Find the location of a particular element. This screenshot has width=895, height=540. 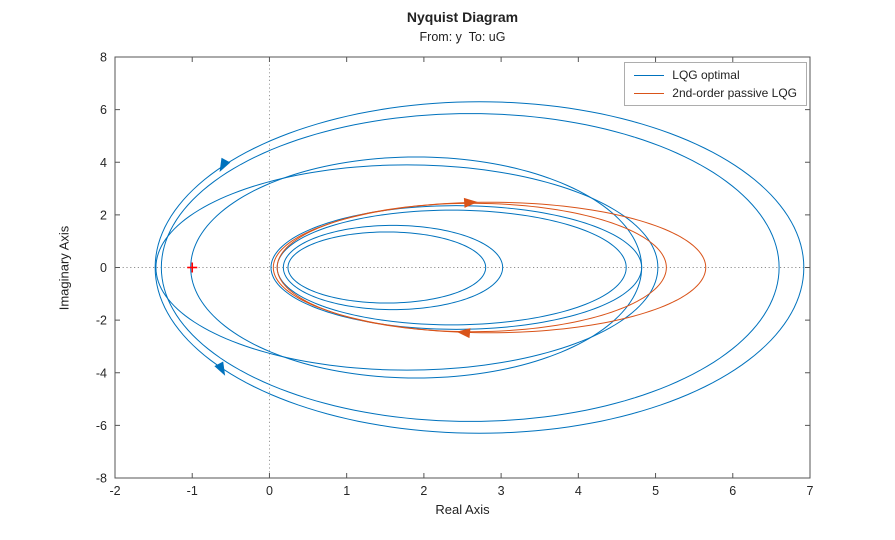

legend-line-sample-orange is located at coordinates (649, 93).